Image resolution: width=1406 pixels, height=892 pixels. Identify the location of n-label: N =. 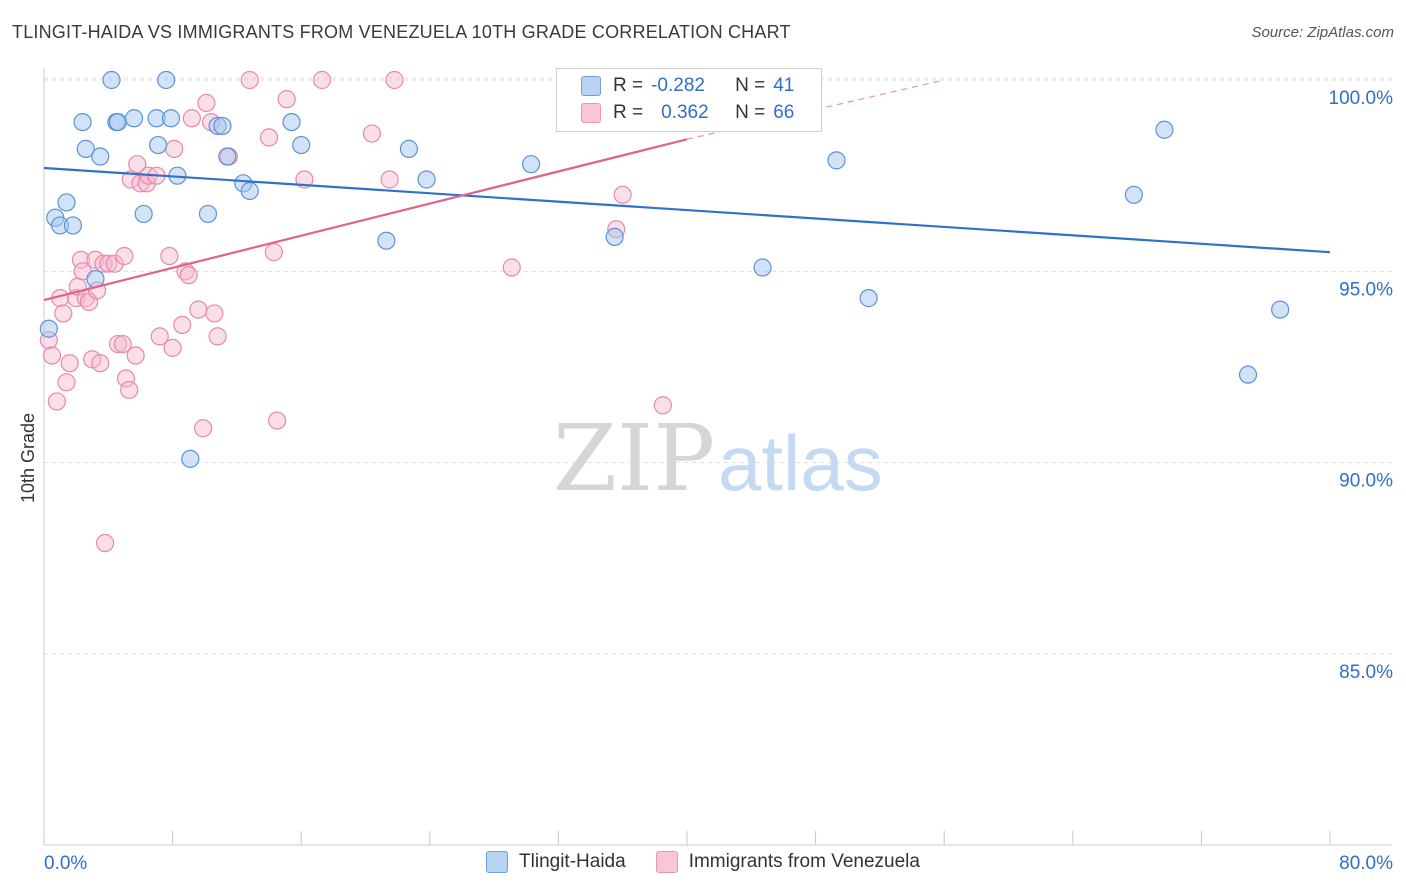
(750, 112).